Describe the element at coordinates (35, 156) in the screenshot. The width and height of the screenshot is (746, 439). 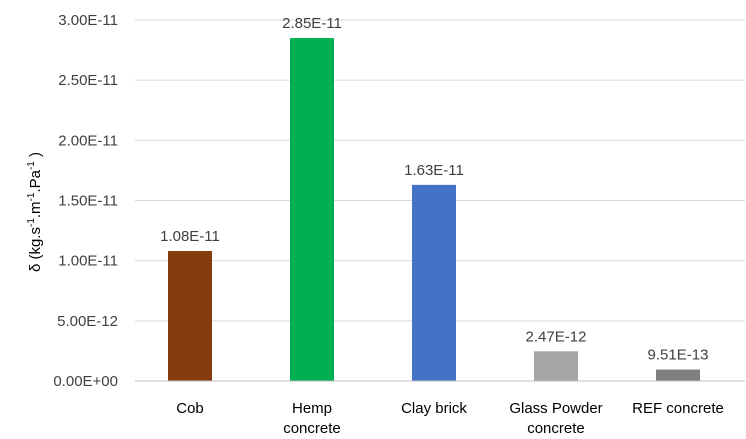
I see `y-axis-label-end: )` at that location.